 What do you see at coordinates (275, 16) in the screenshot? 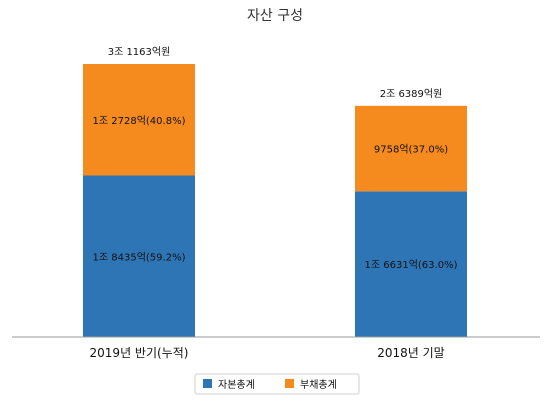
I see `chart-title: 자산 구성` at bounding box center [275, 16].